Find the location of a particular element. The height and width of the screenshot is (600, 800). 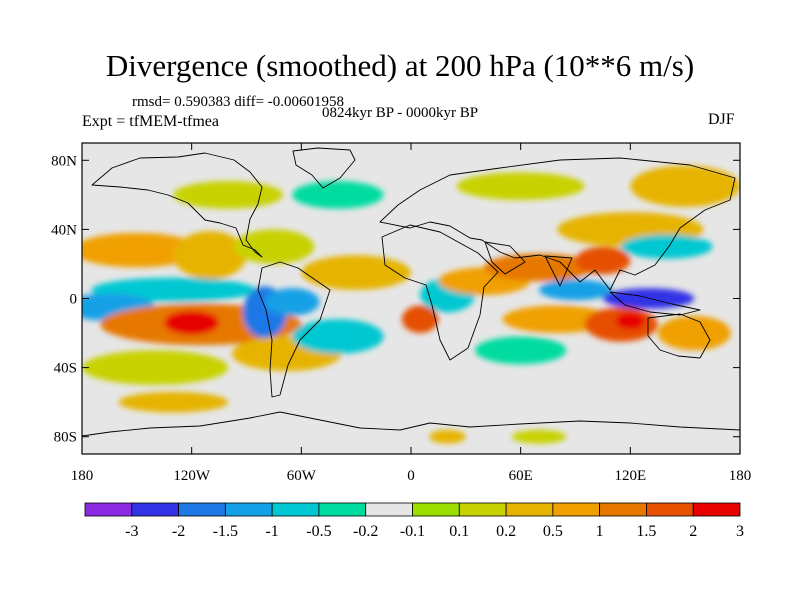

lon-tick-label: 60W is located at coordinates (302, 476).